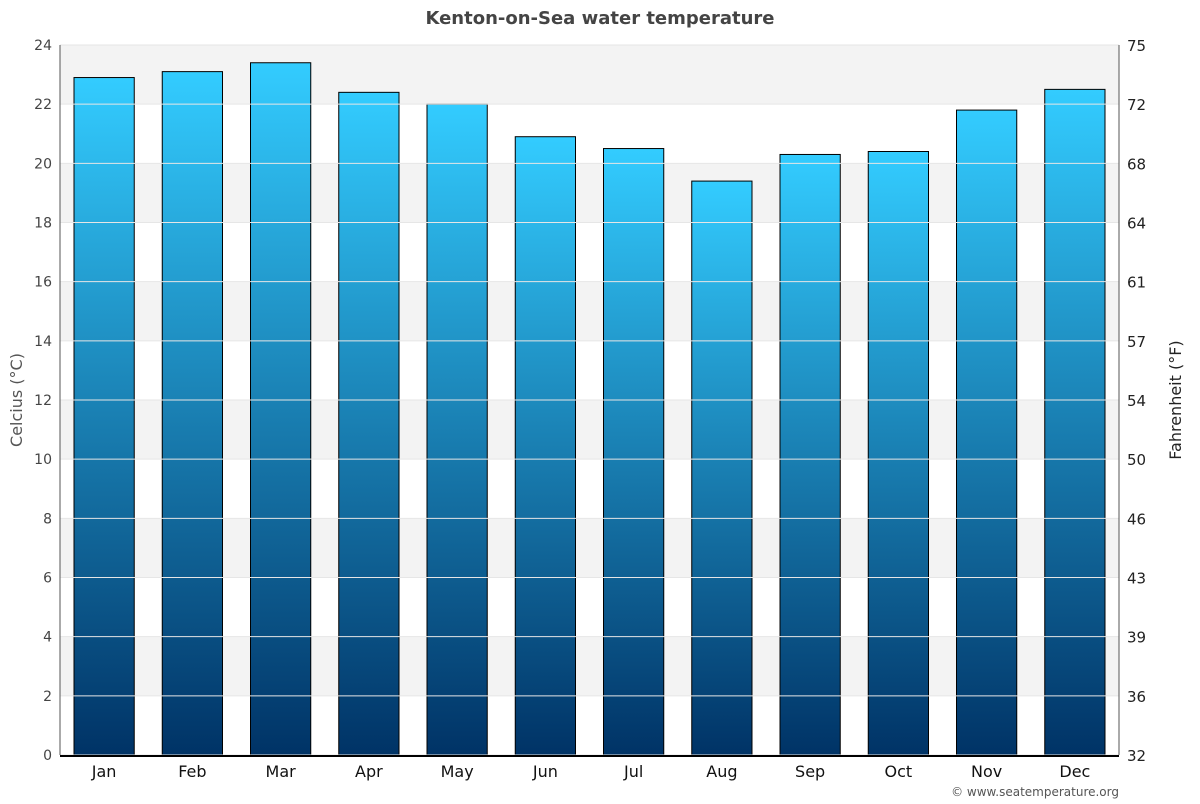 This screenshot has width=1200, height=804. Describe the element at coordinates (722, 468) in the screenshot. I see `bar-aug` at that location.